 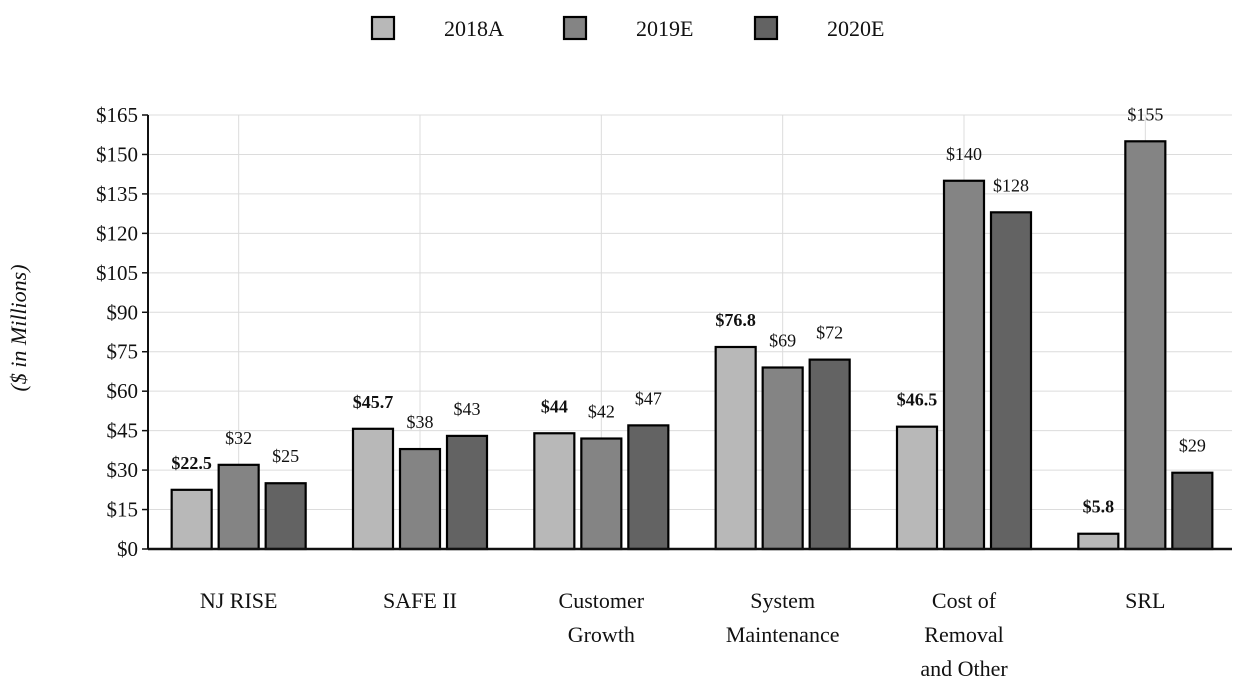 What do you see at coordinates (117, 154) in the screenshot?
I see `y-tick-label: $150` at bounding box center [117, 154].